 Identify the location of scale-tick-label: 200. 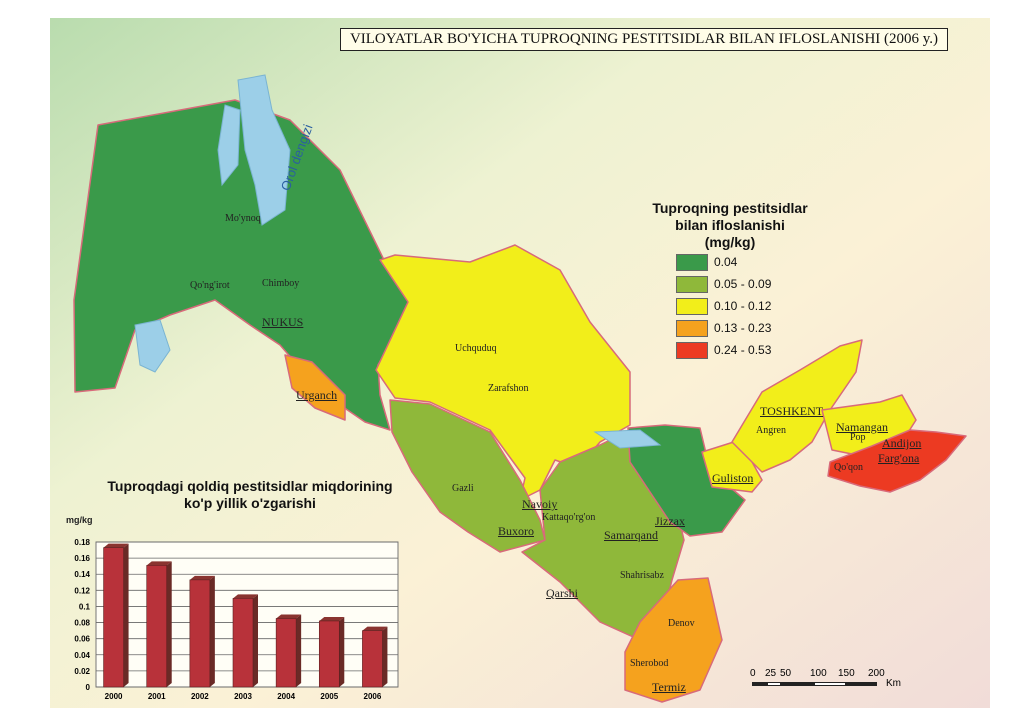
(876, 673).